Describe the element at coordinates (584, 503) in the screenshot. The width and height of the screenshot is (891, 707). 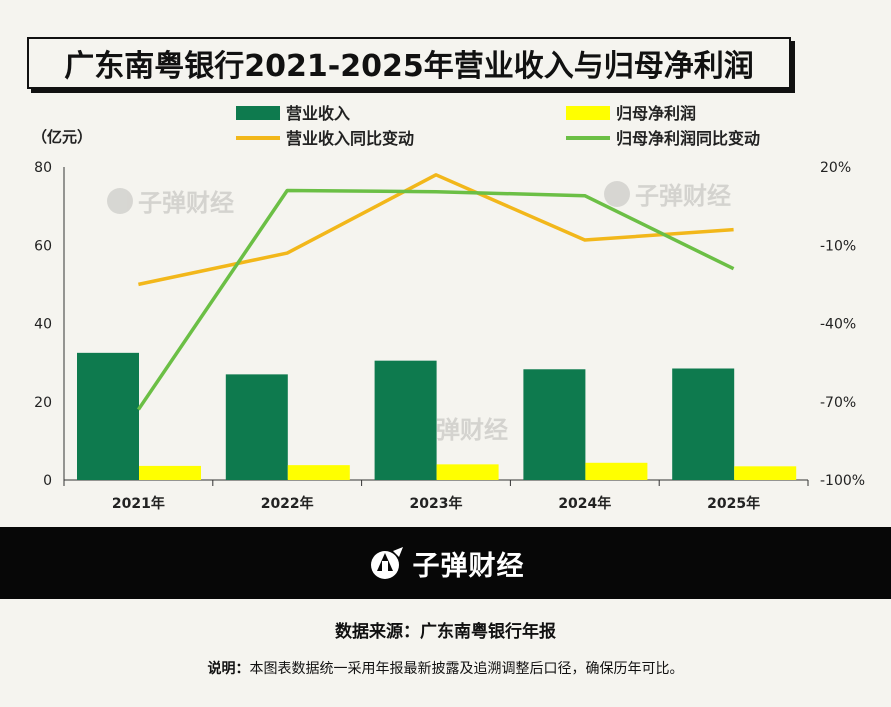
I see `x-tick-label: 2024年` at that location.